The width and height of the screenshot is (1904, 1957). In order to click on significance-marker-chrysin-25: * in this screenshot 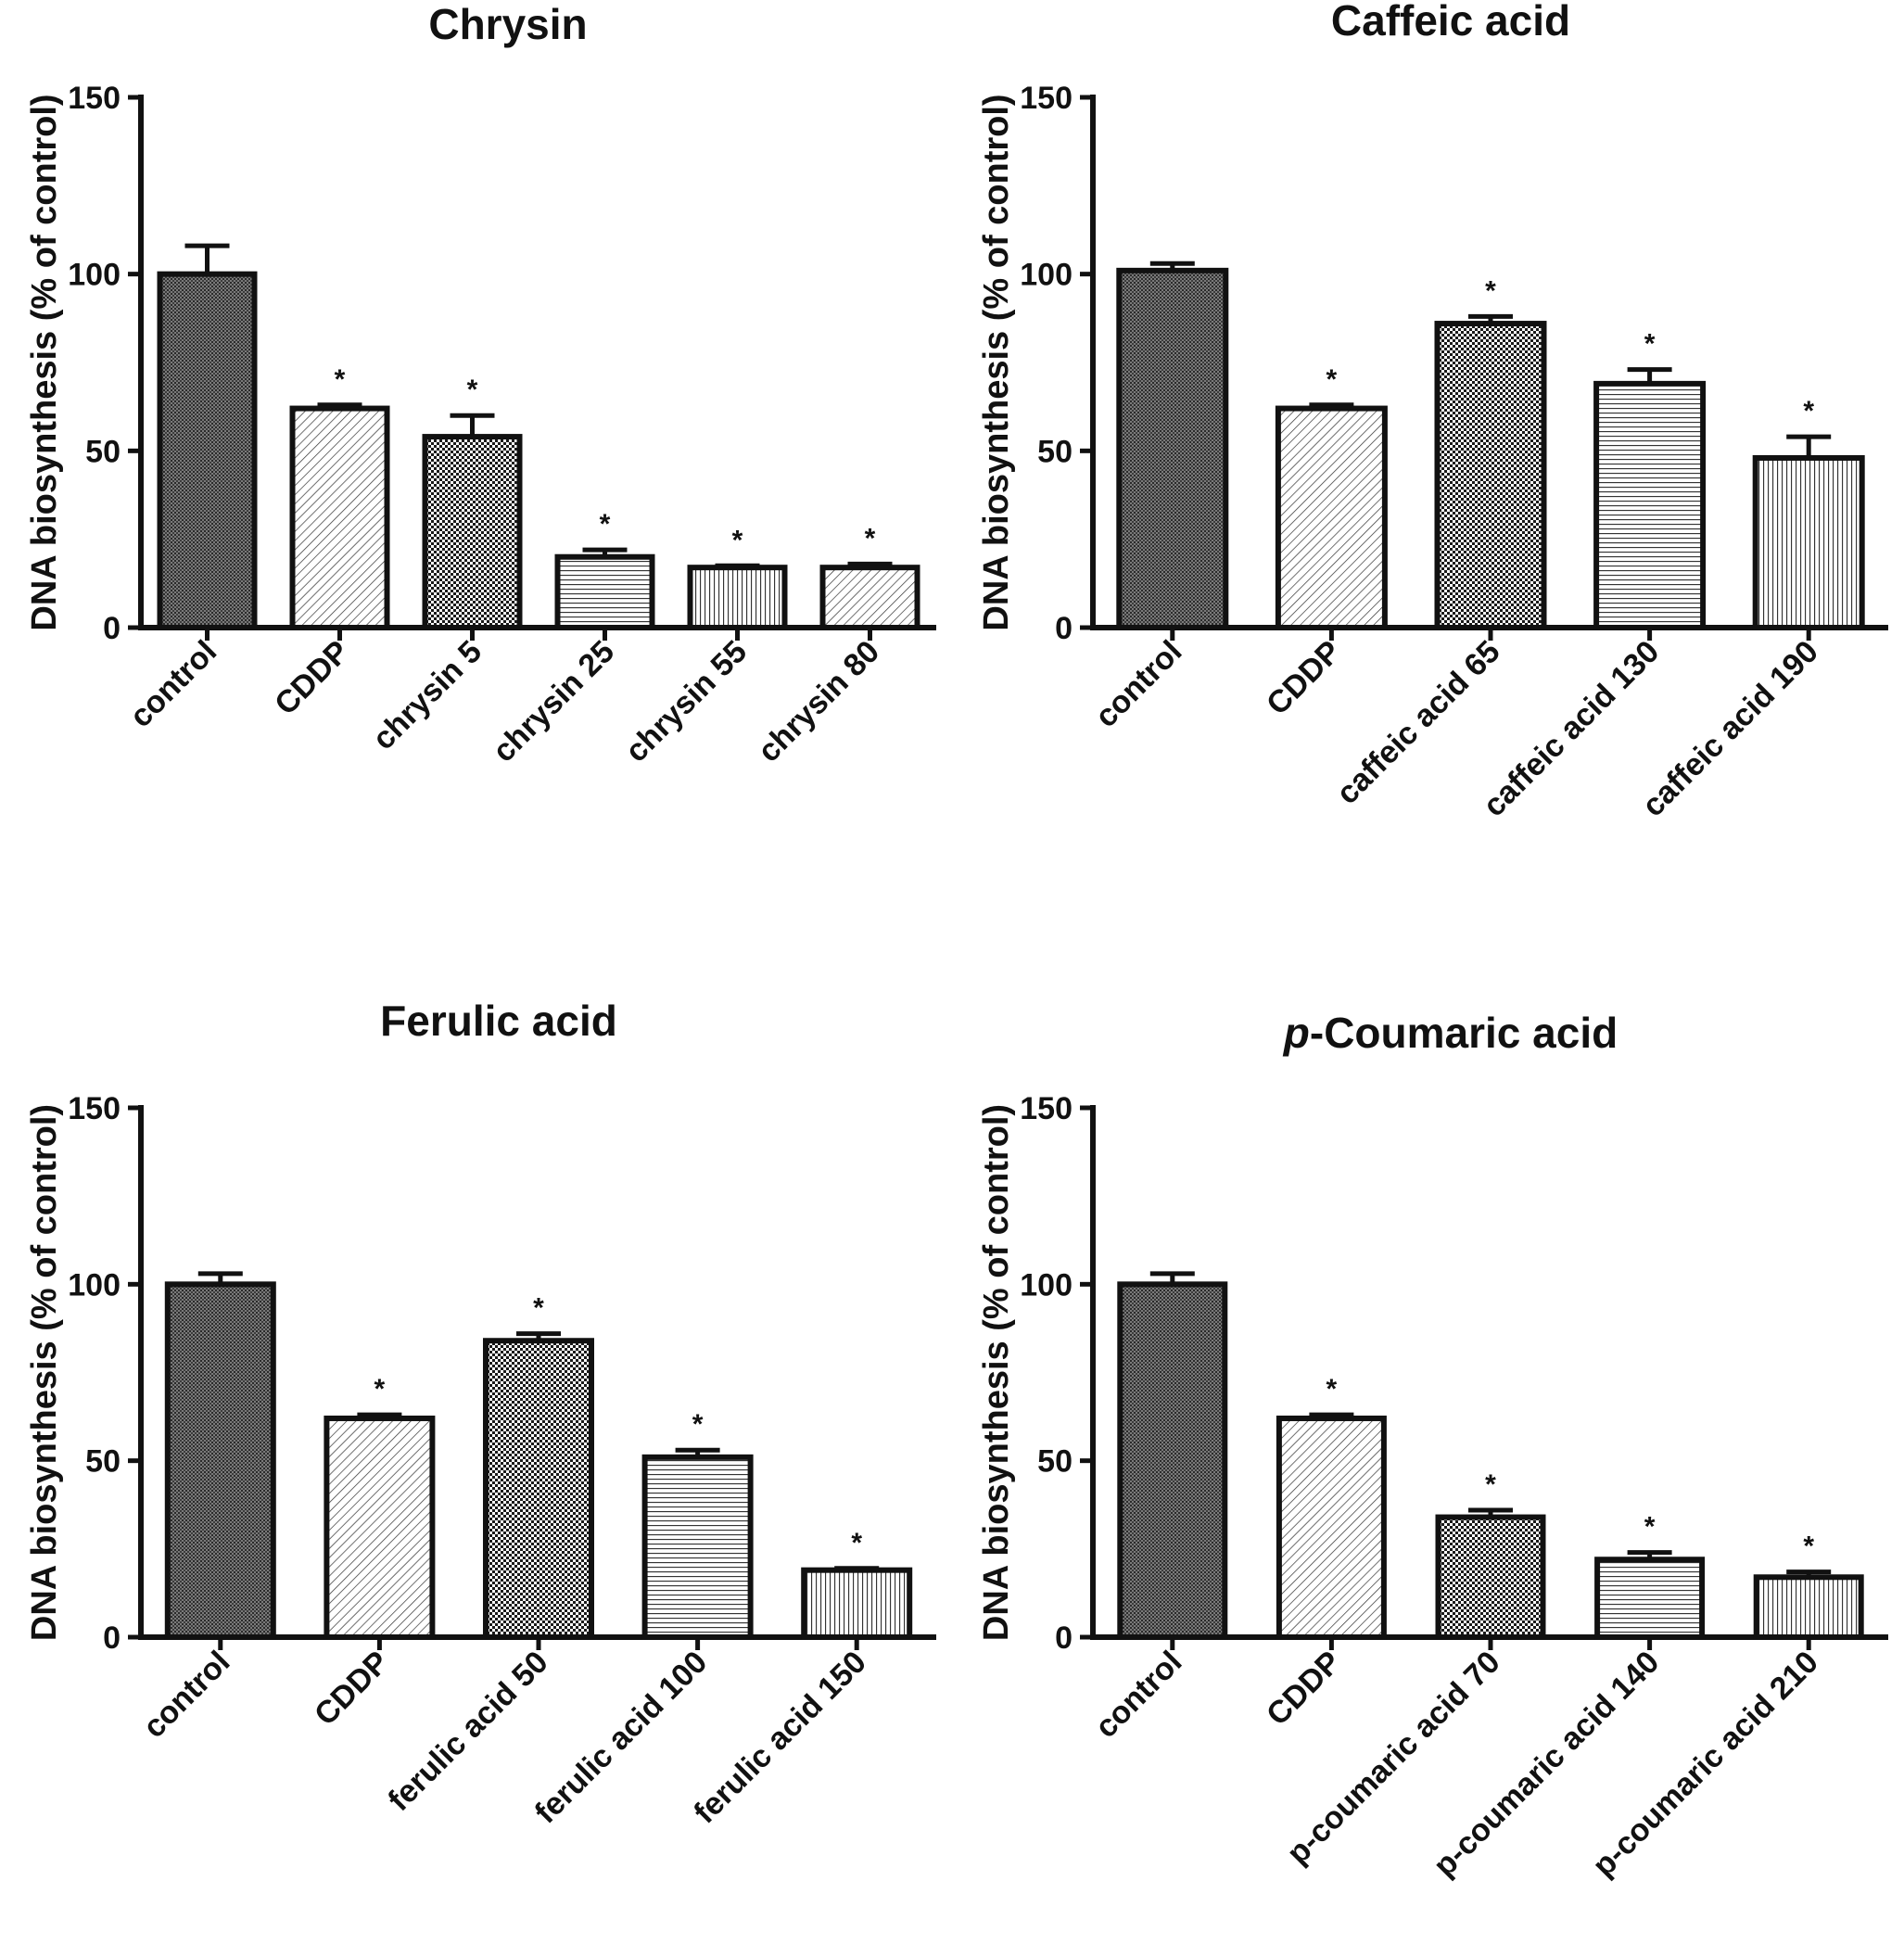, I will do `click(605, 524)`.